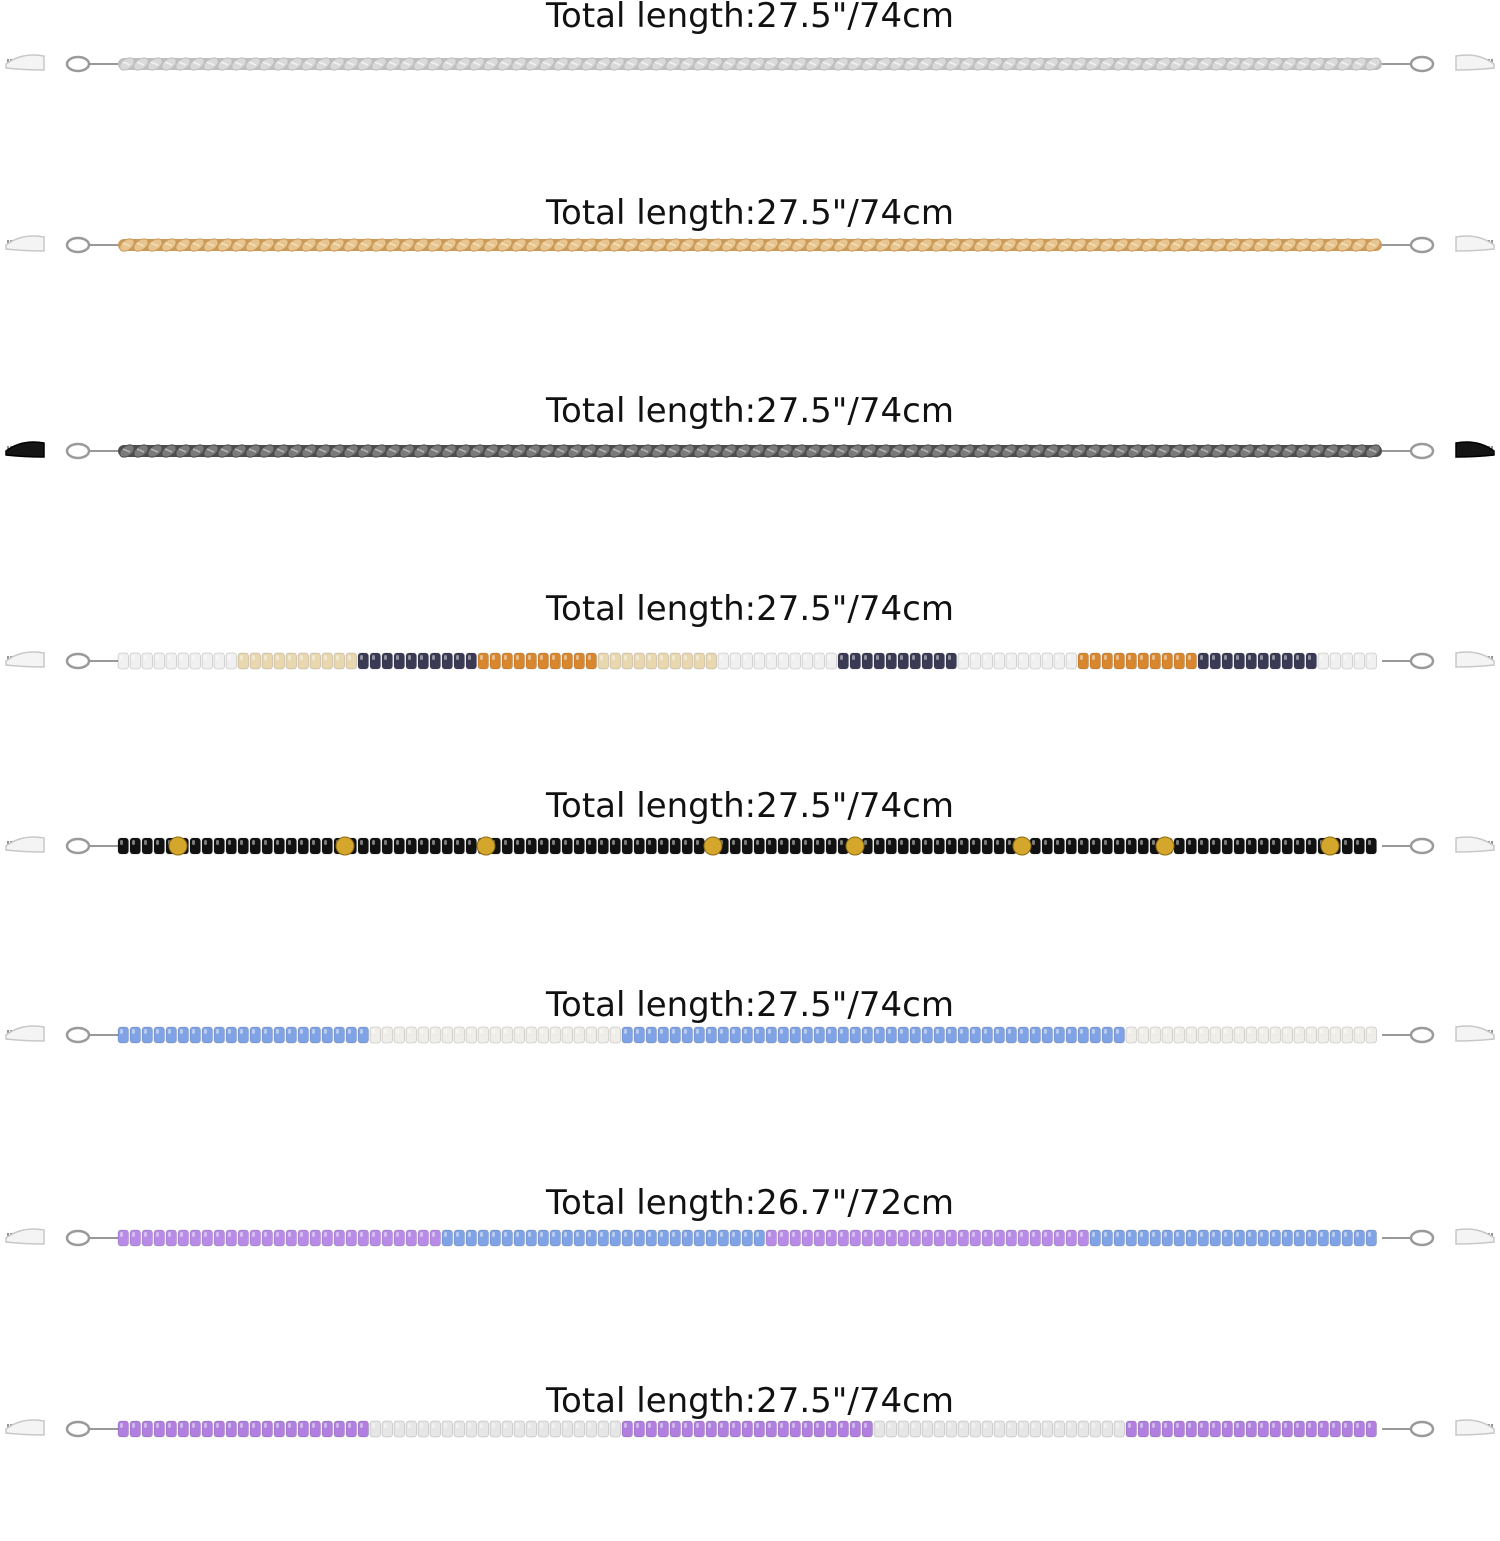 The image size is (1500, 1541). I want to click on chain-row: Total length:26.7"/72cm, so click(750, 1263).